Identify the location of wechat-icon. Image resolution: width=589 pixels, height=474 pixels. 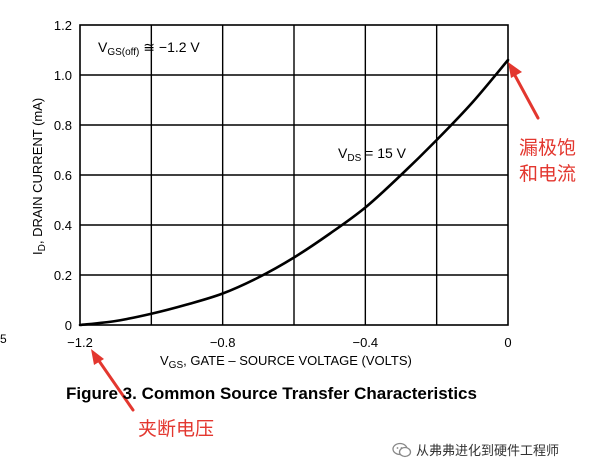
(402, 449).